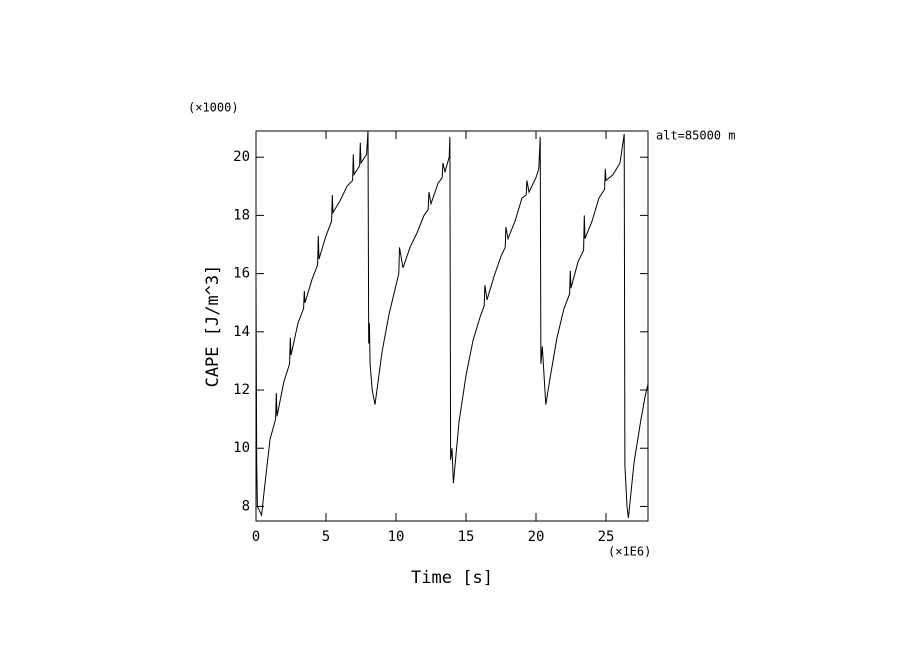  Describe the element at coordinates (213, 326) in the screenshot. I see `y-axis-label: CAPE [J/m^3]` at that location.